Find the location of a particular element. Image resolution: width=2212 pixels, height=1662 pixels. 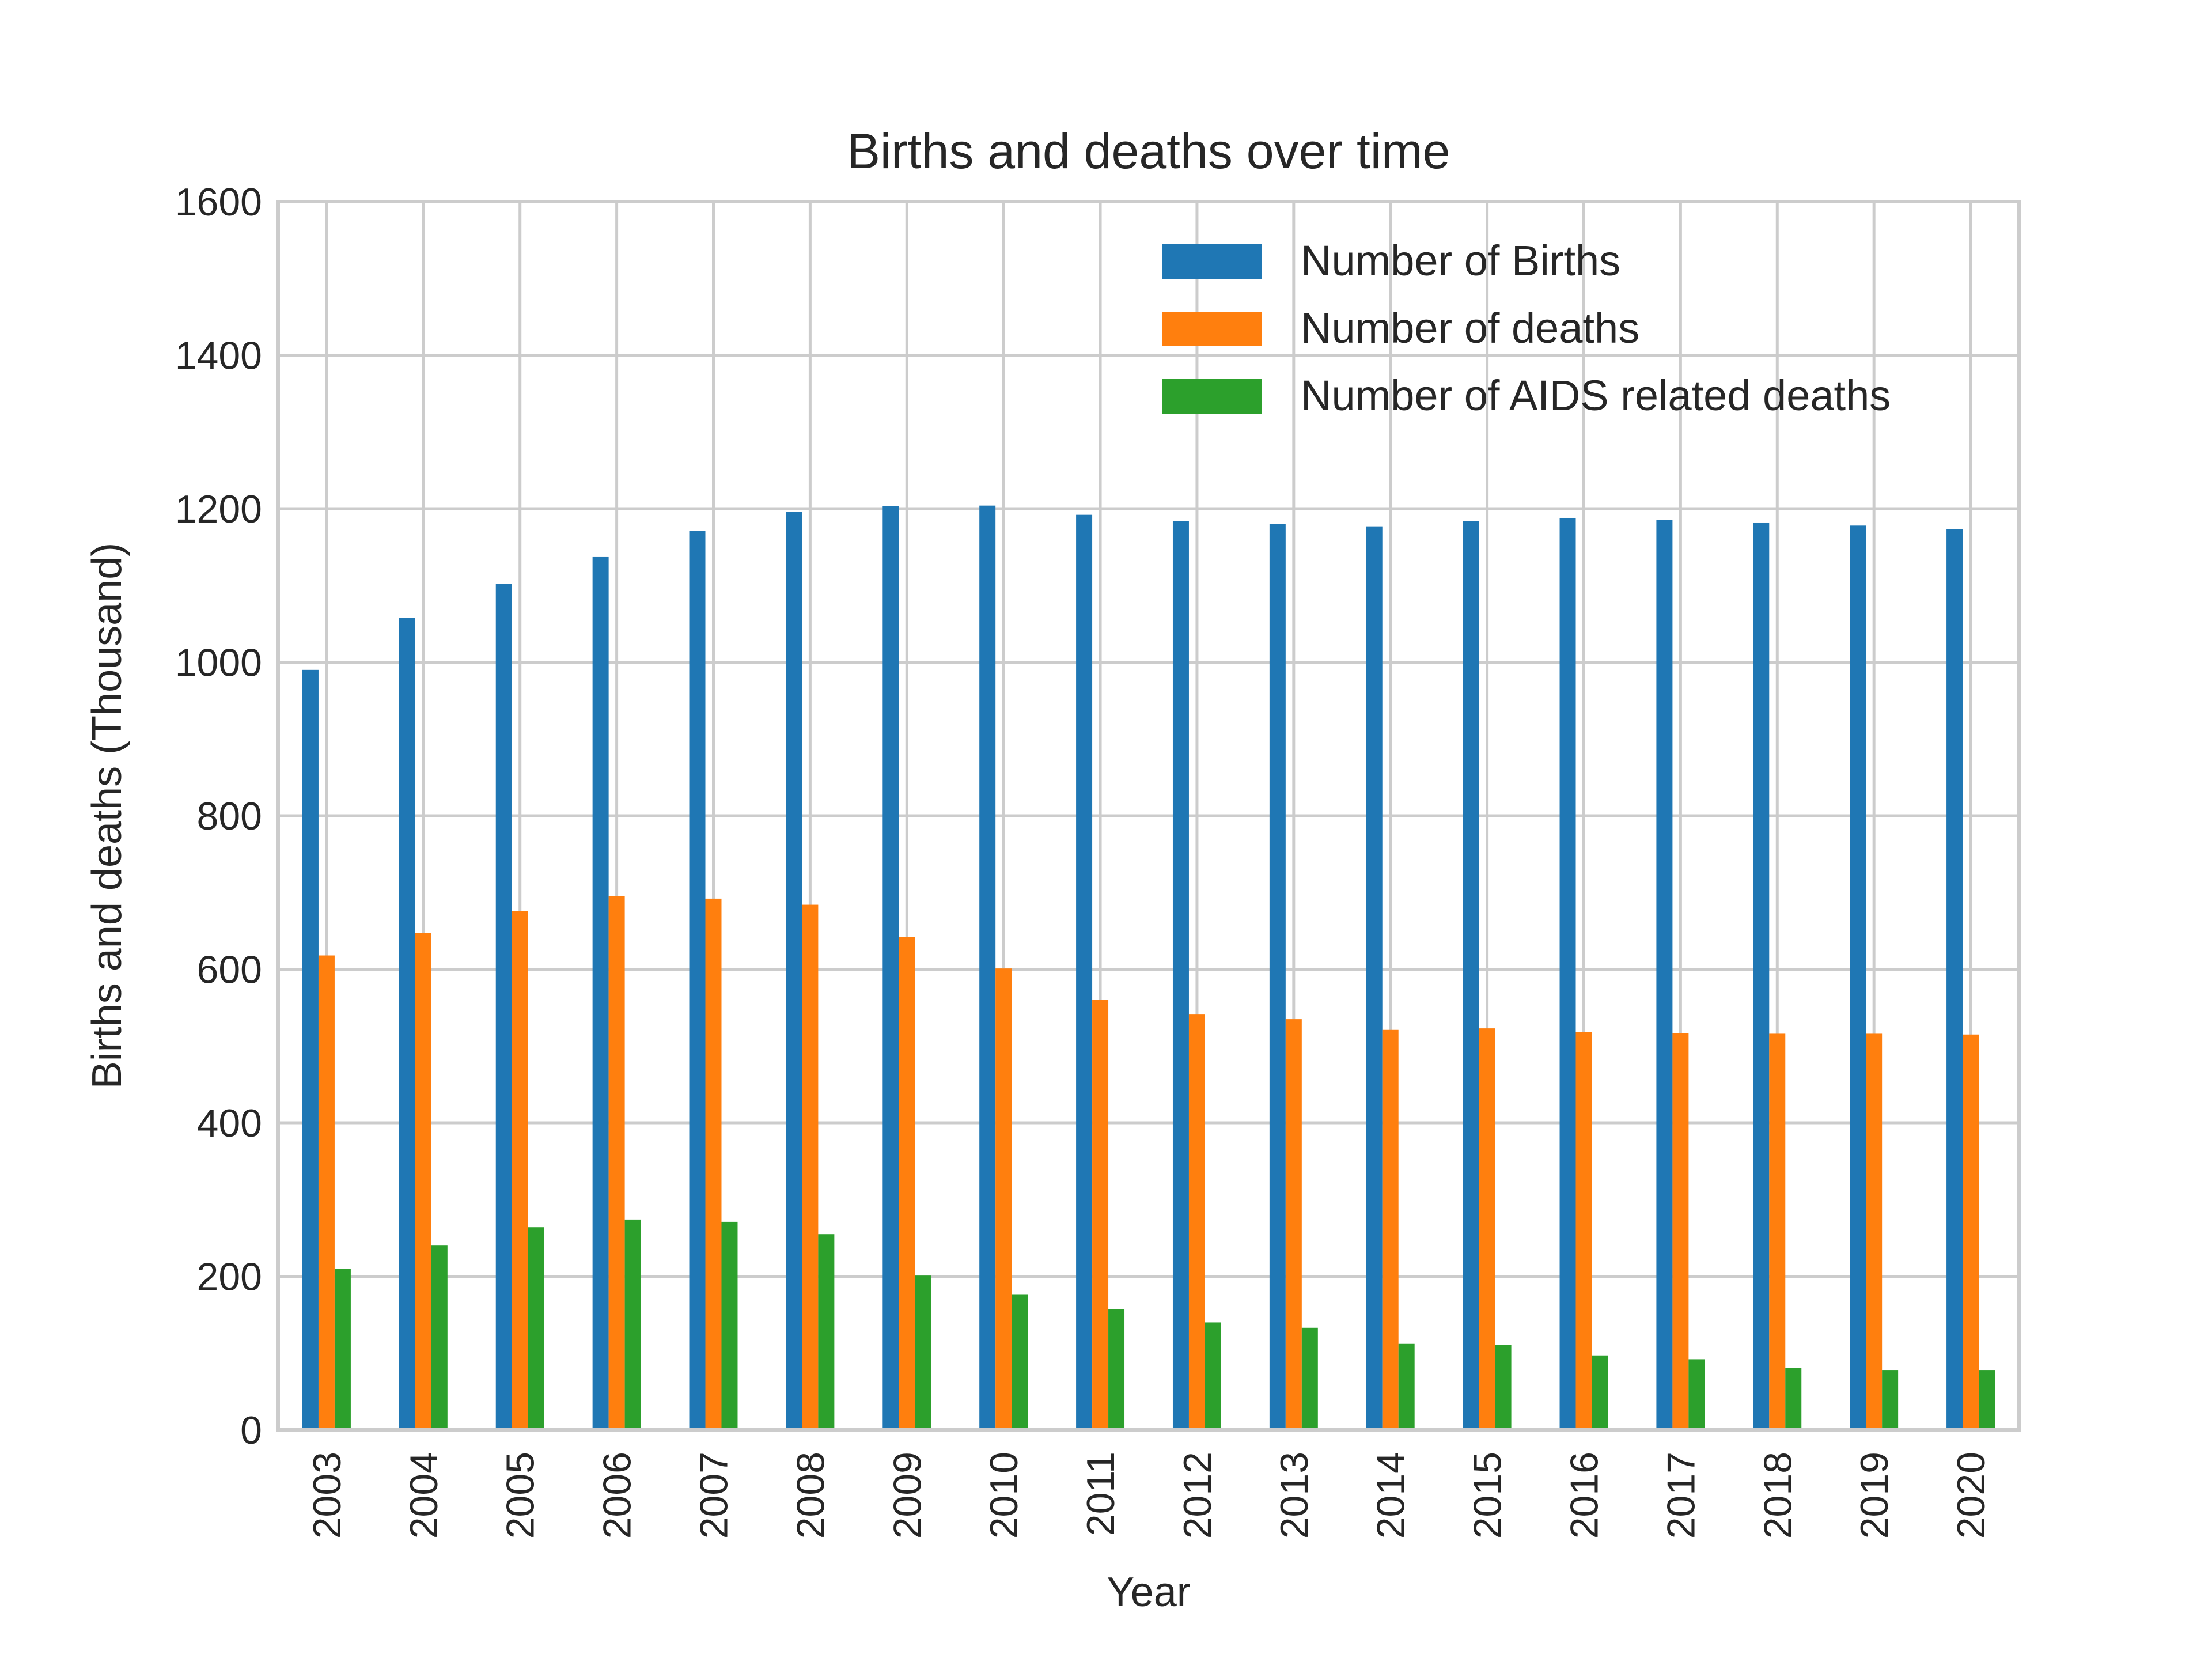

x-tick-label: 2008 is located at coordinates (810, 1495).